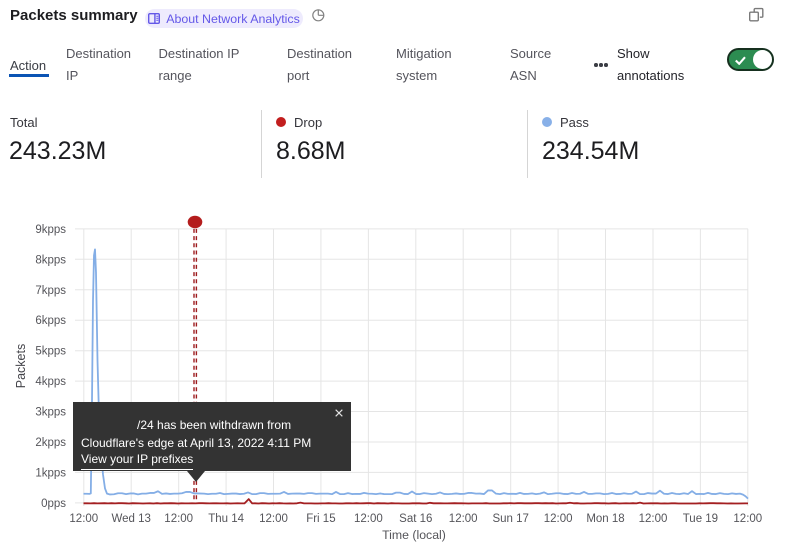 The height and width of the screenshot is (555, 785). Describe the element at coordinates (53, 504) in the screenshot. I see `svg-text: 0pps` at that location.